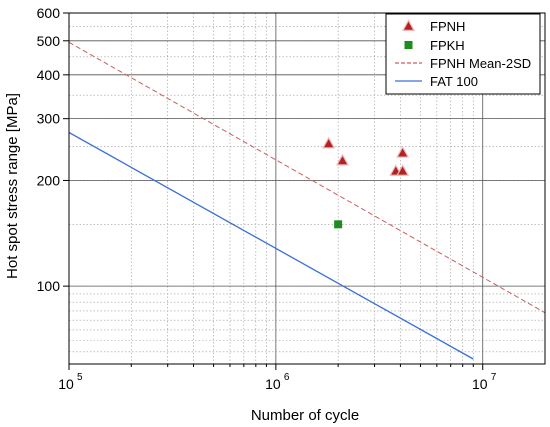  I want to click on y-tick-label: 100, so click(49, 286).